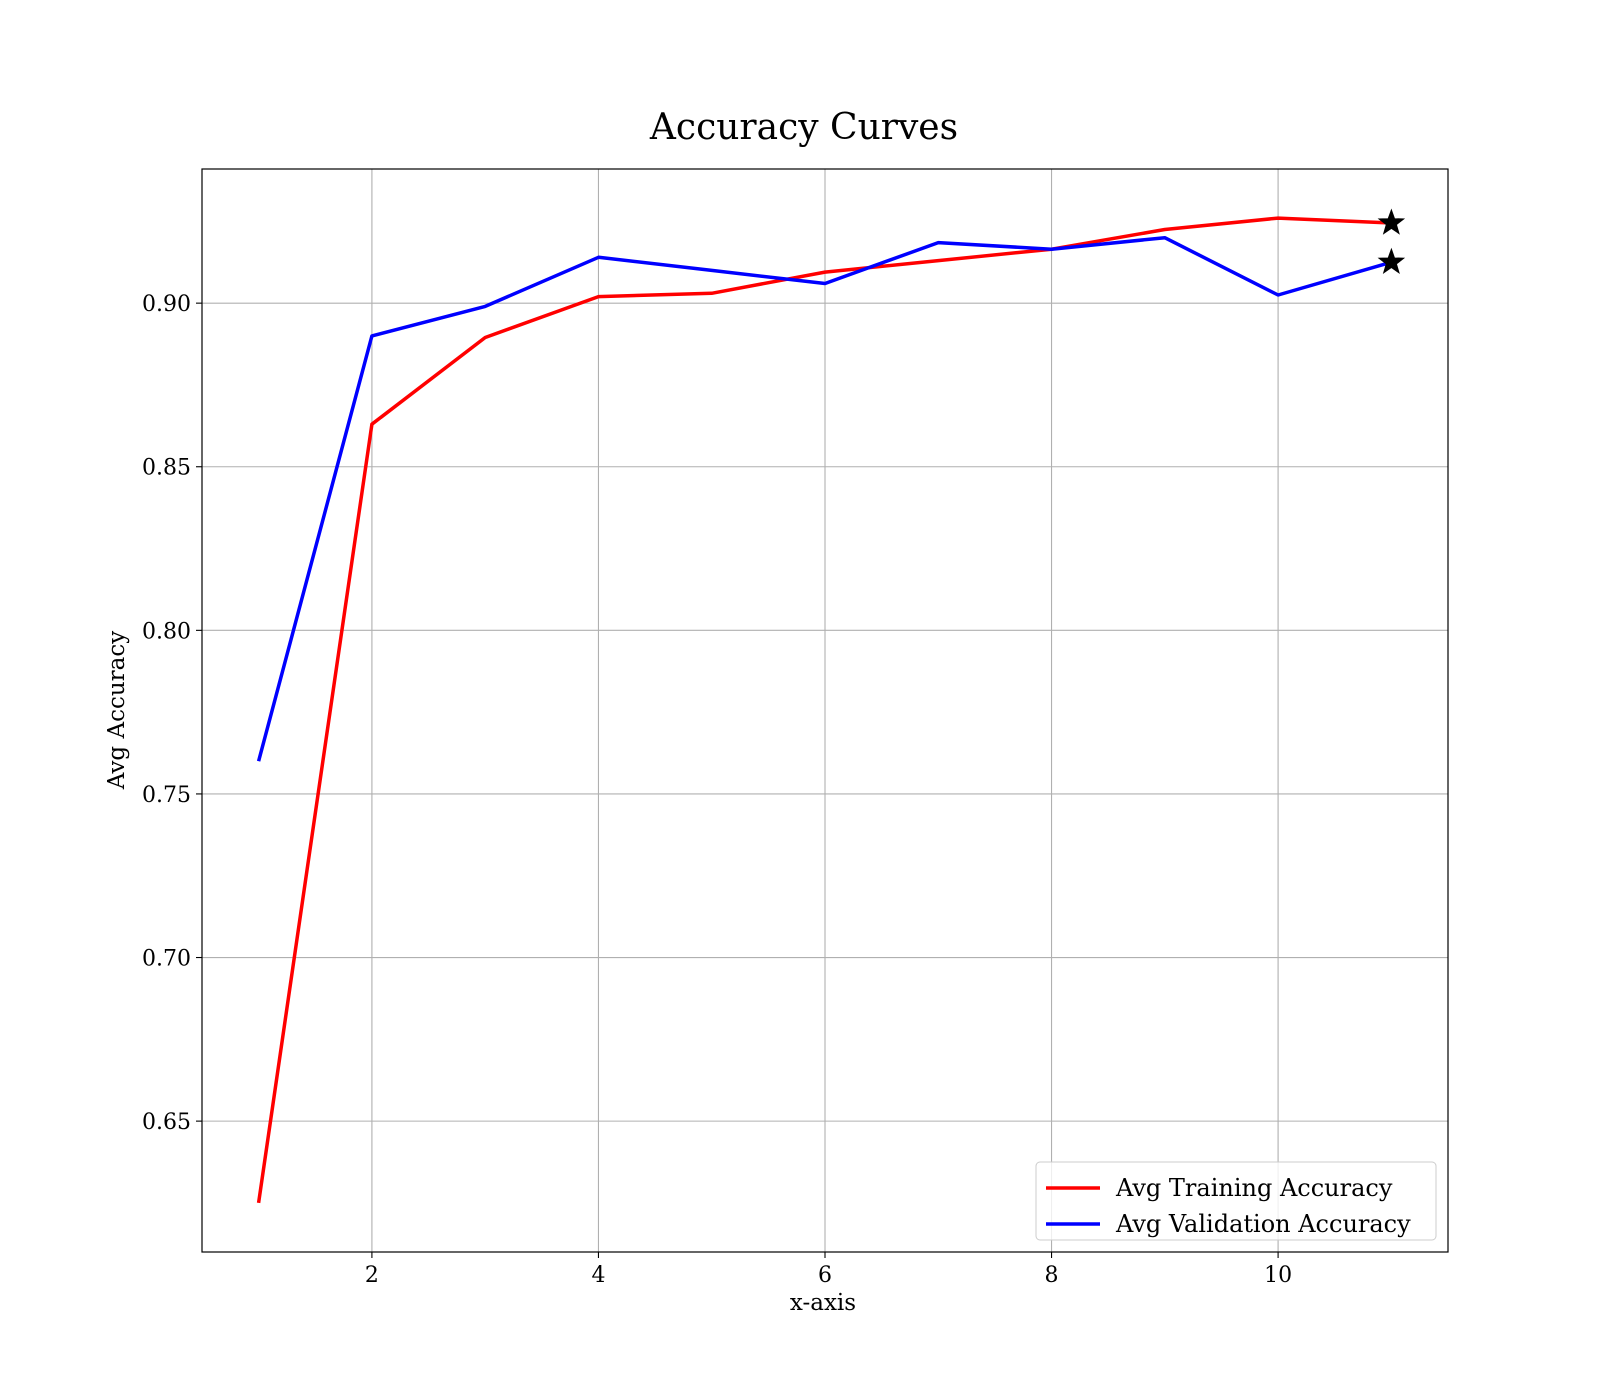  Describe the element at coordinates (166, 795) in the screenshot. I see `y-tick-label: 0.75` at that location.